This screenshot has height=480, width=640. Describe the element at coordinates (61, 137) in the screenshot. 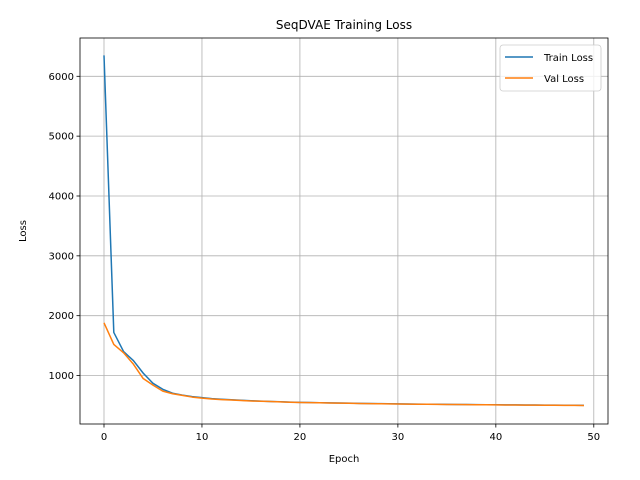

I see `y-tick-label: 5000` at that location.